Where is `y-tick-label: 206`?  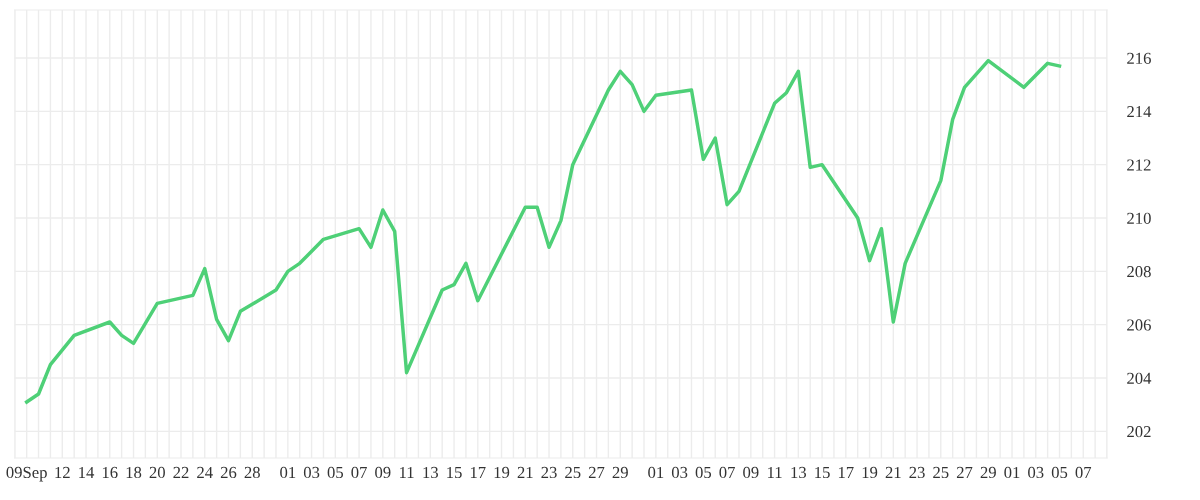 y-tick-label: 206 is located at coordinates (1139, 325).